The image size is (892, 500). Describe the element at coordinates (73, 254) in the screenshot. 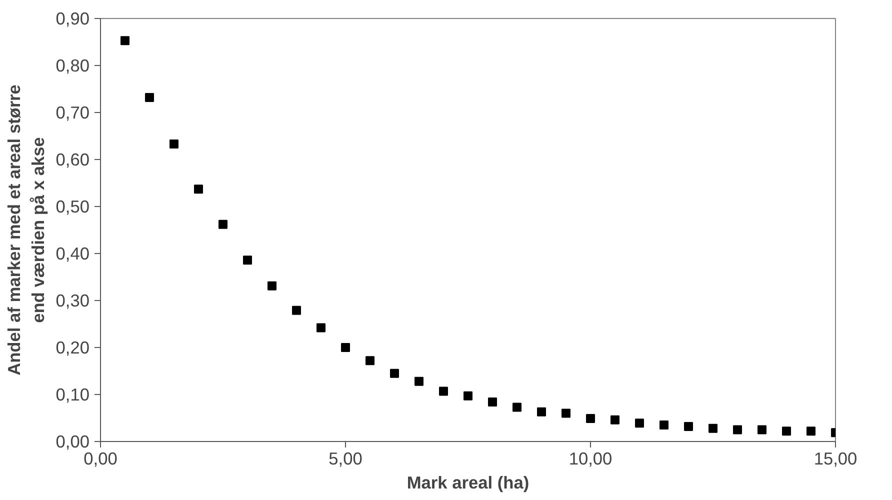

I see `y-tick-label: 0,40` at that location.